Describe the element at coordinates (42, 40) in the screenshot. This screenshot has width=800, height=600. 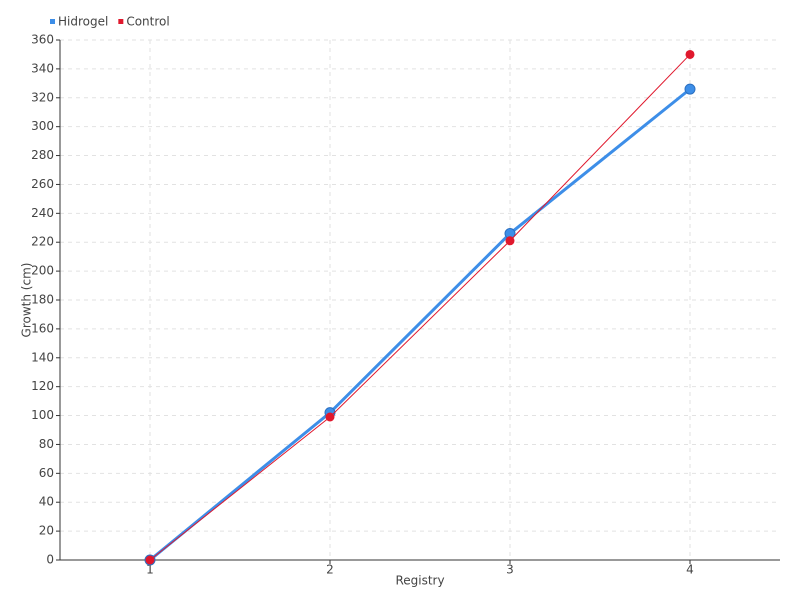
I see `y-tick-label: 360` at that location.